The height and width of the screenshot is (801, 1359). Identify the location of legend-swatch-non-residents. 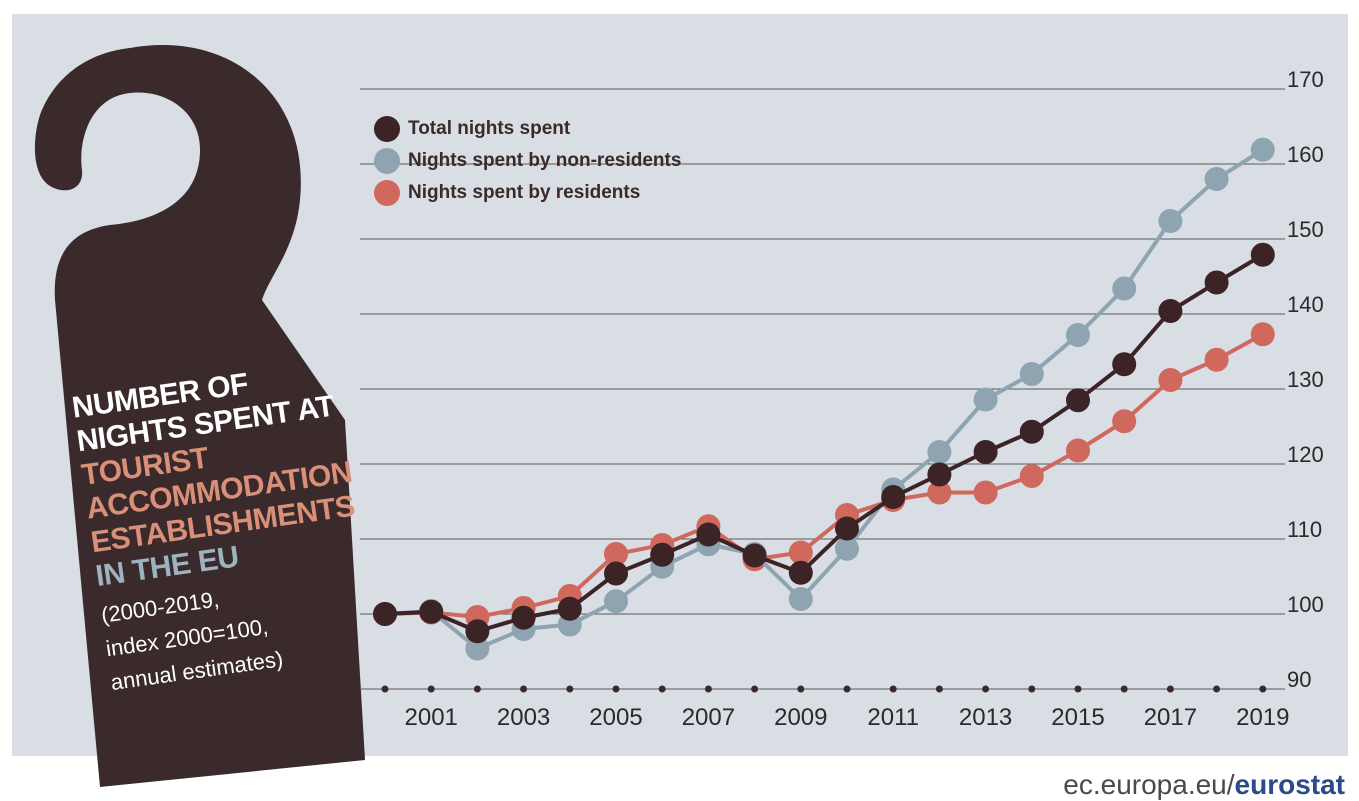
(387, 161).